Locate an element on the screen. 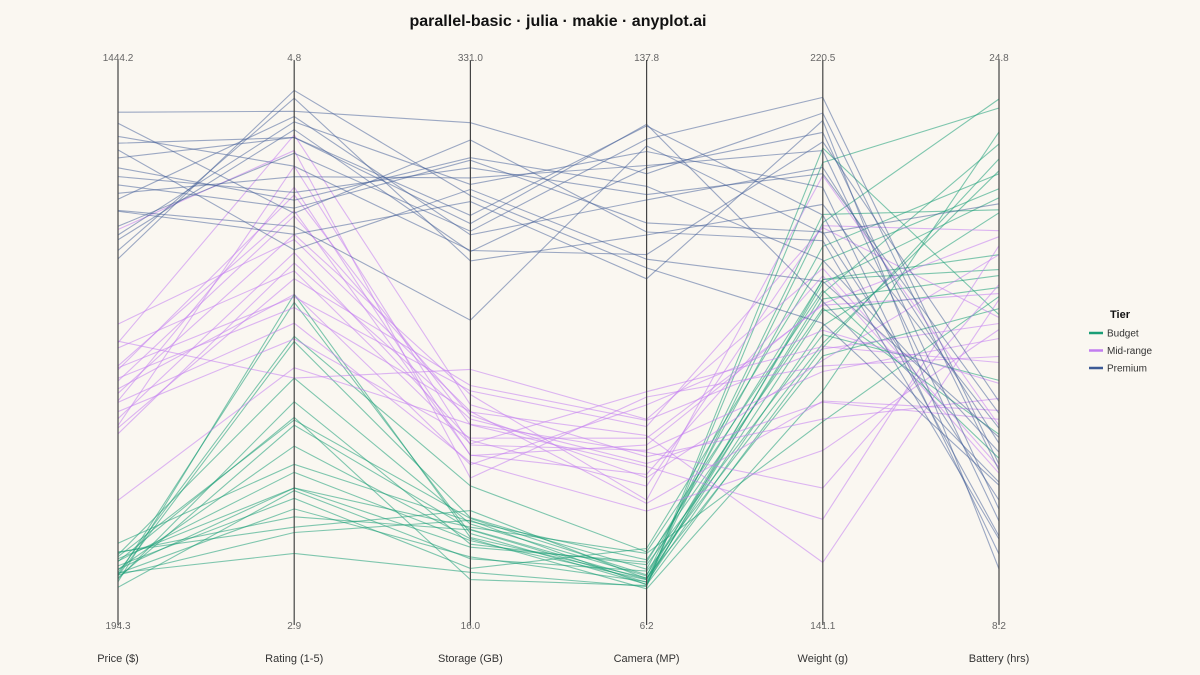 The image size is (1200, 675). axis-label: Rating (1-5) is located at coordinates (294, 659).